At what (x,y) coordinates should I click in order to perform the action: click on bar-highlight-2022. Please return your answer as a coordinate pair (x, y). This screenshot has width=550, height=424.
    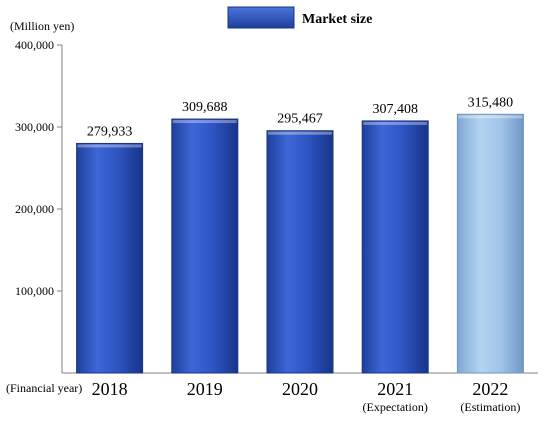
    Looking at the image, I should click on (490, 117).